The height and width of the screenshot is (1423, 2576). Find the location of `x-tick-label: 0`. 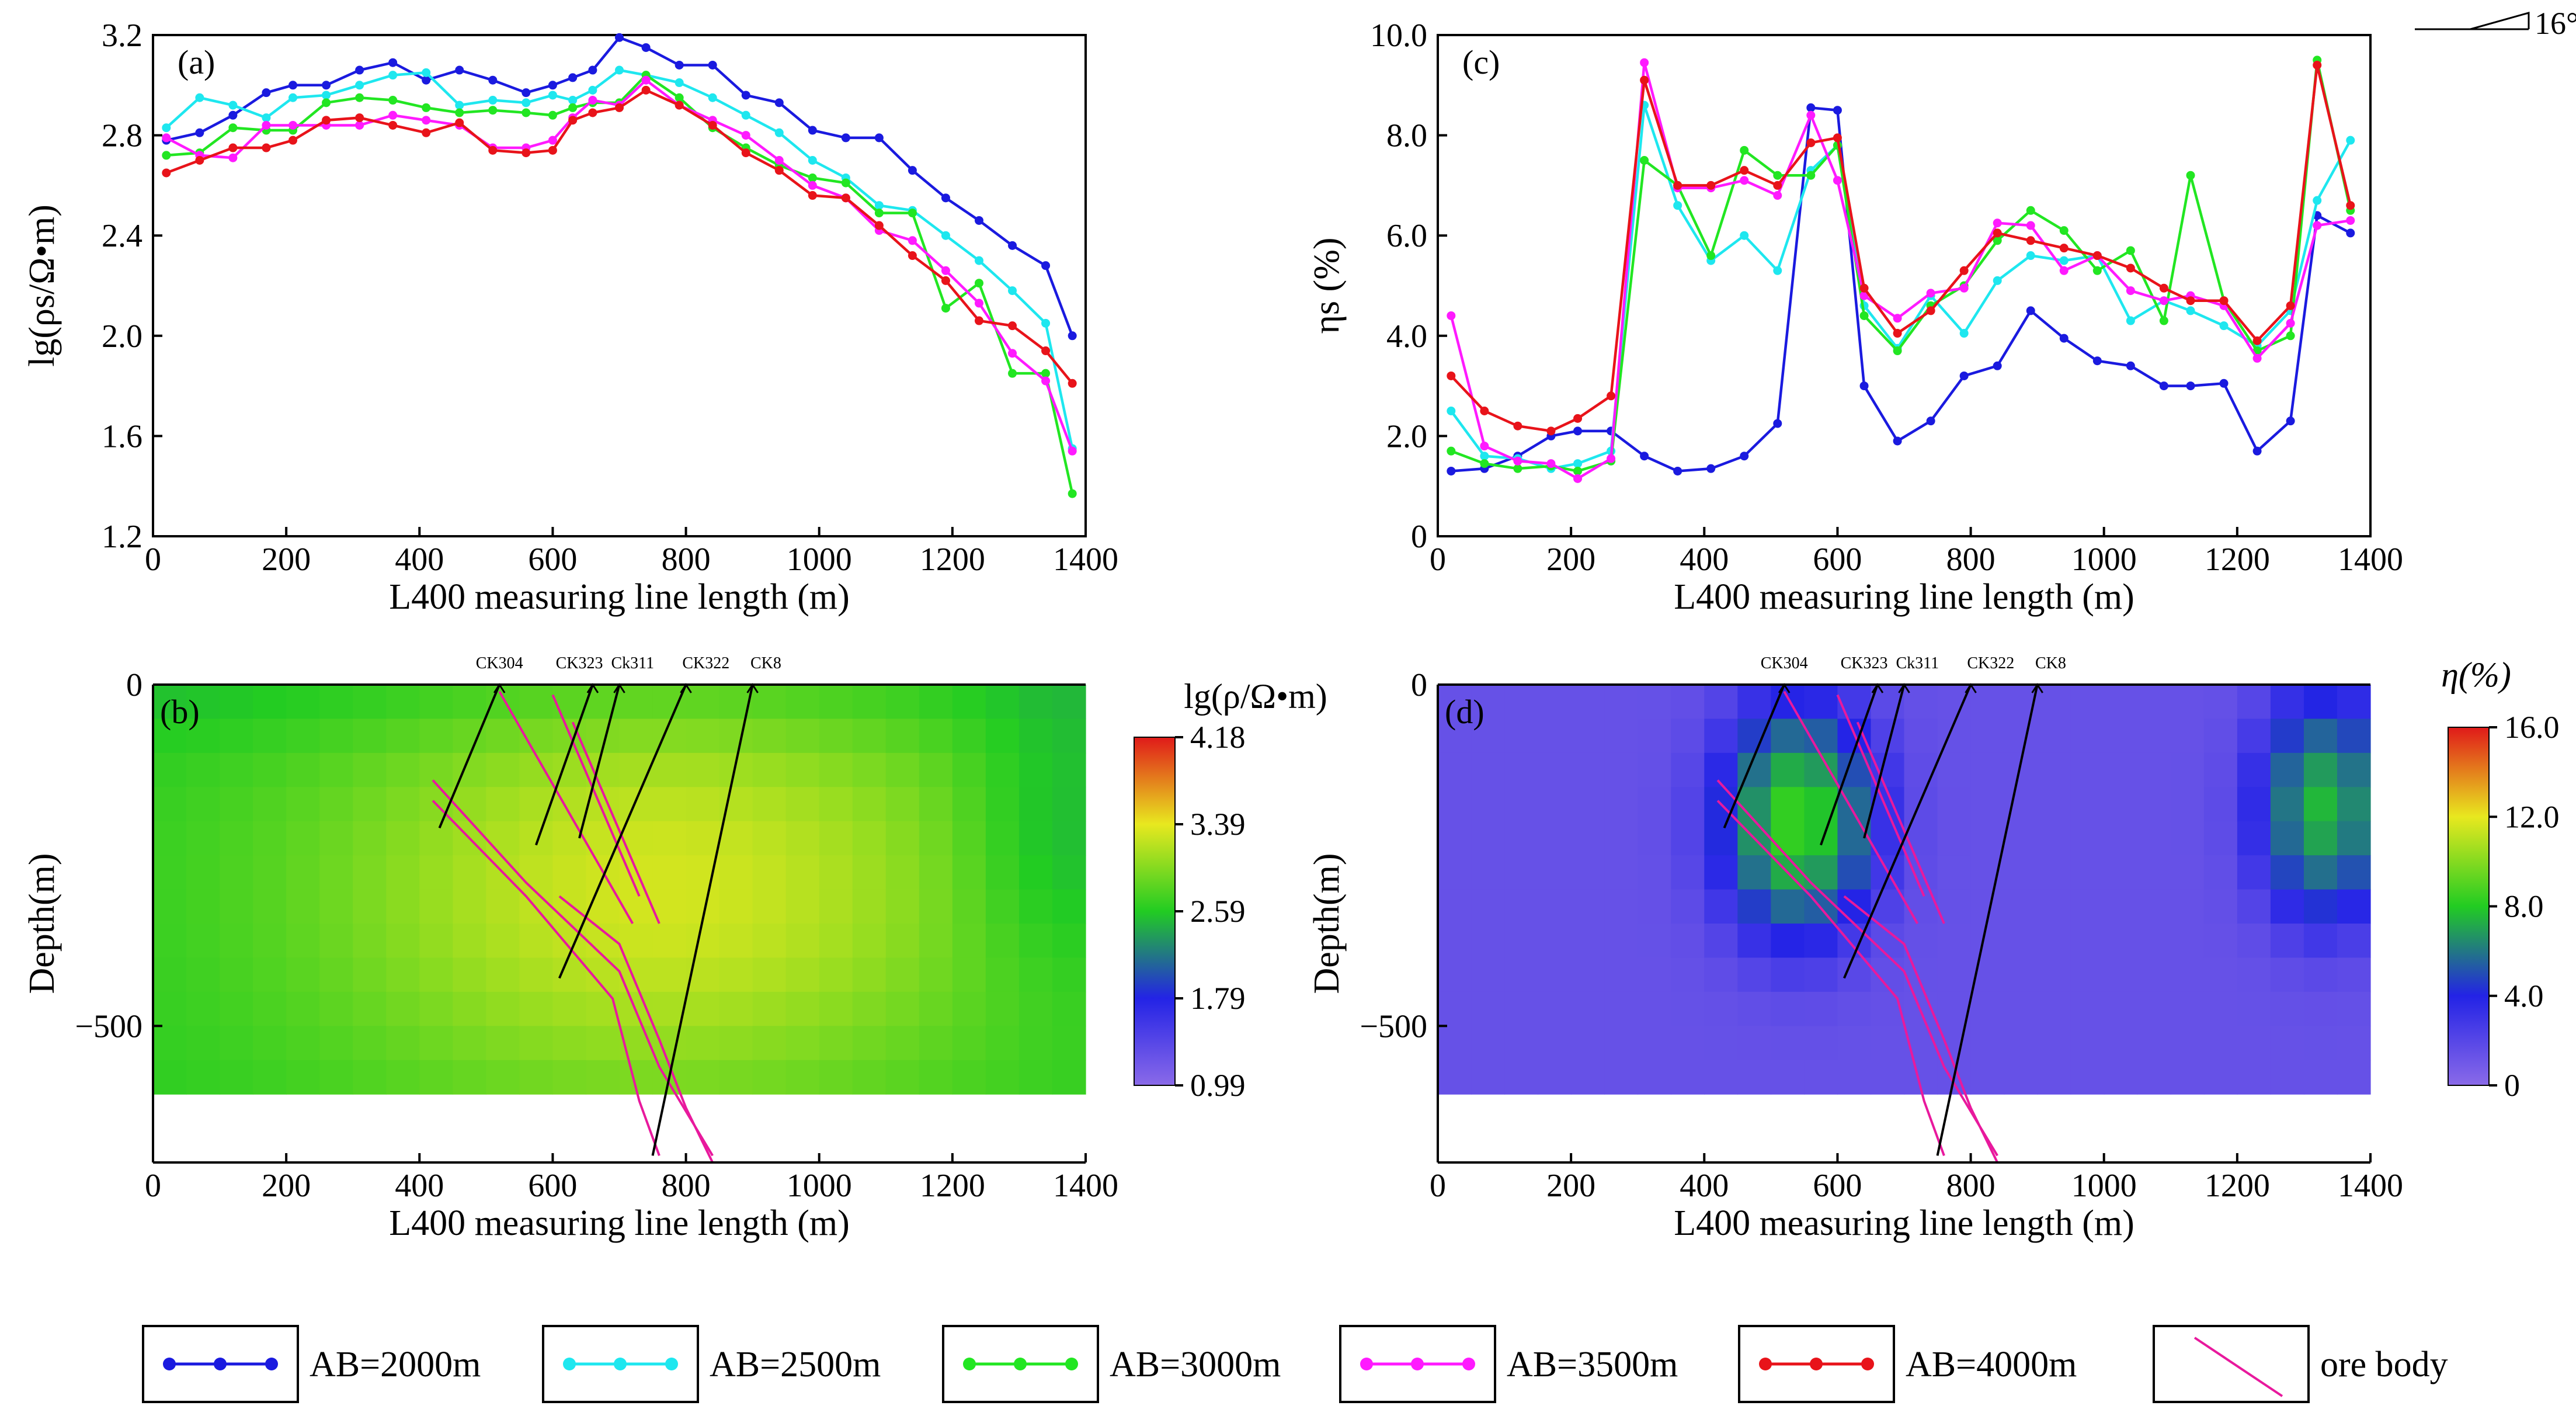

x-tick-label: 0 is located at coordinates (1438, 1186).